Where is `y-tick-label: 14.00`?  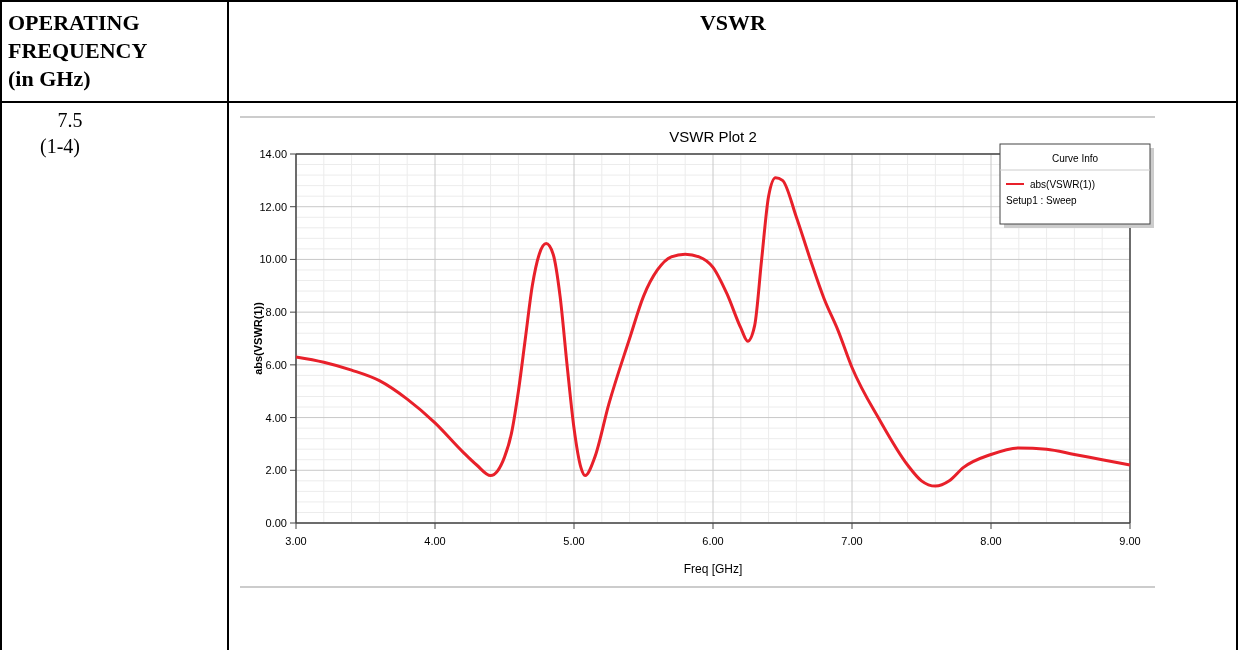
y-tick-label: 14.00 is located at coordinates (273, 154).